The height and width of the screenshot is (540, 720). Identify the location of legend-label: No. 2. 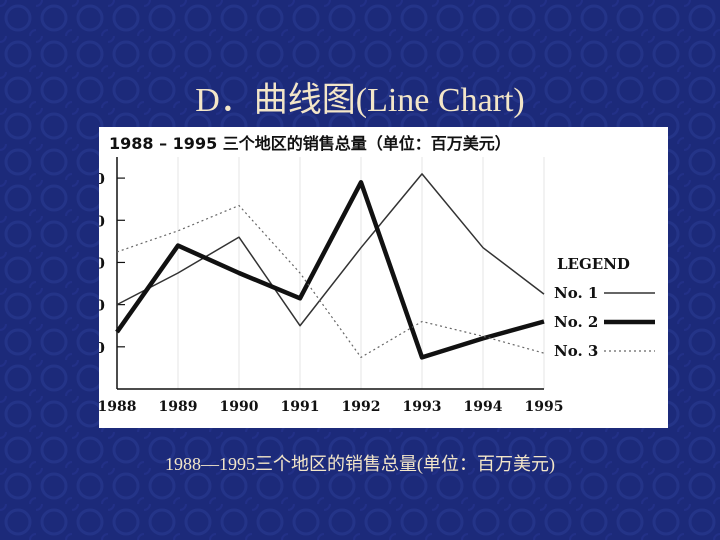
(576, 322).